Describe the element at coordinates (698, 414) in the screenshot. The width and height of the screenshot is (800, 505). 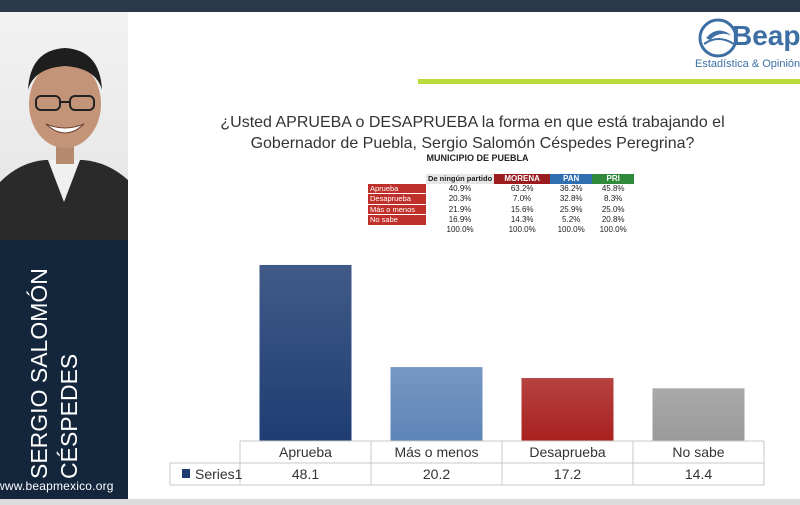
I see `bar-no-sabe` at that location.